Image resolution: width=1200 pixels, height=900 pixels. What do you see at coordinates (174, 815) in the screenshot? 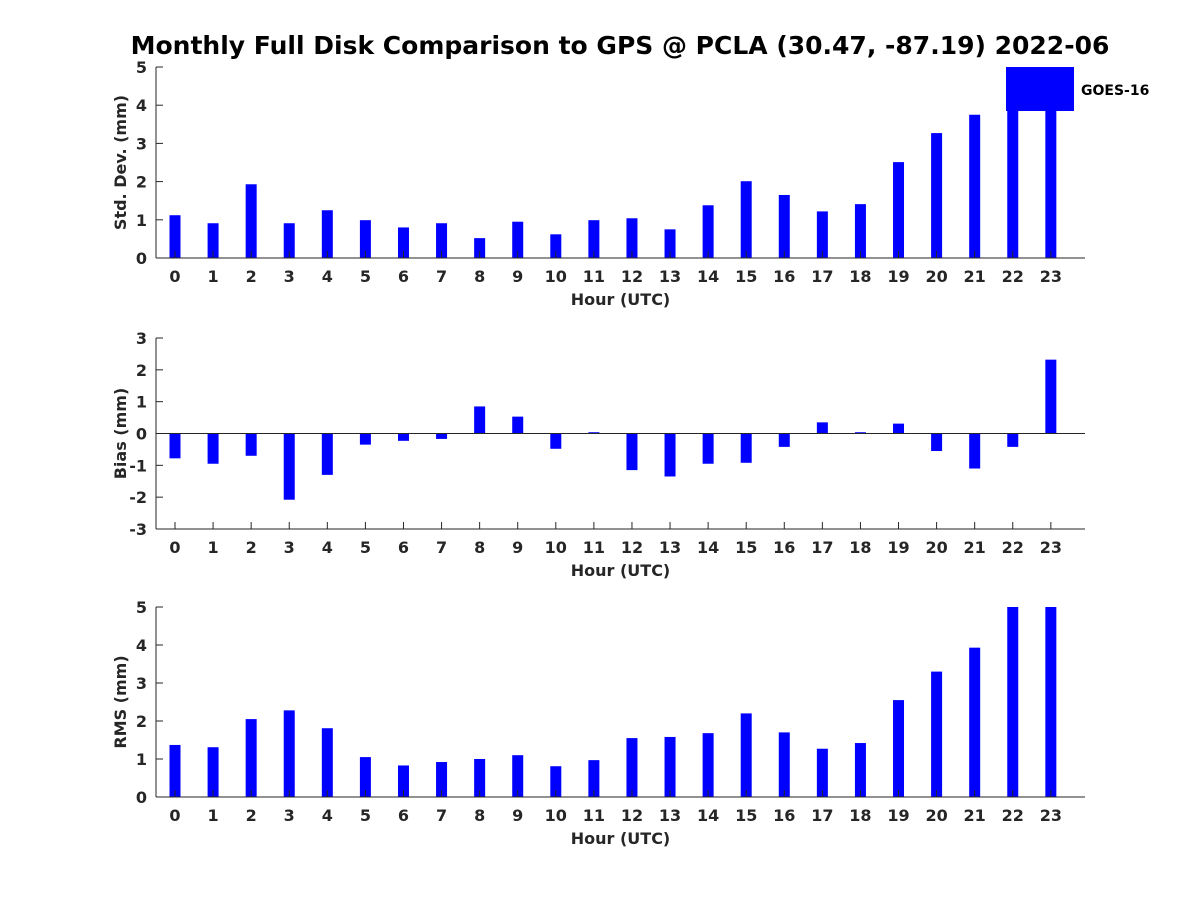
I see `rms-xtick-label: 0` at bounding box center [174, 815].